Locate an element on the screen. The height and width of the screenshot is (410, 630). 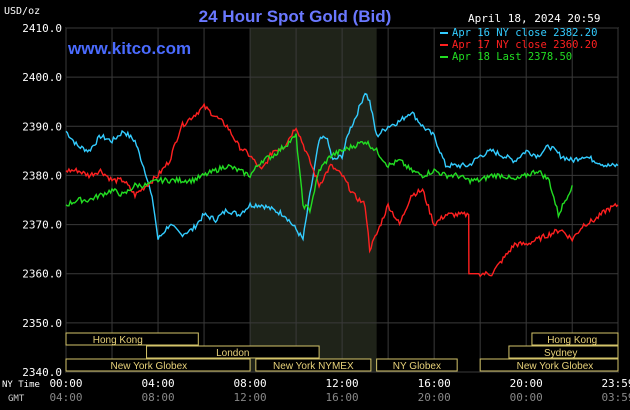
chart-date-label: April 18, 2024 20:59 is located at coordinates (534, 18).